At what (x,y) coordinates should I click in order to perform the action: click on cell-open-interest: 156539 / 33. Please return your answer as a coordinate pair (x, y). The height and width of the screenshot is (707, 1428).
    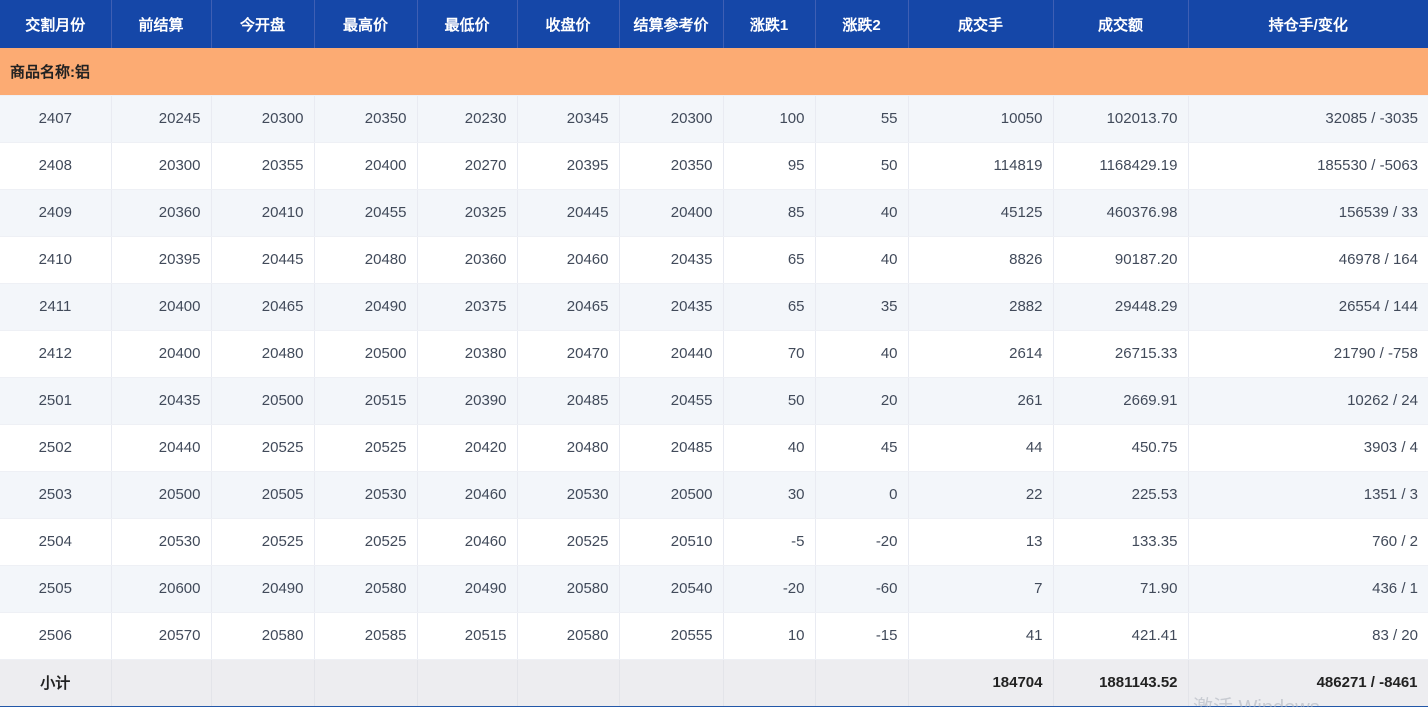
    Looking at the image, I should click on (1308, 213).